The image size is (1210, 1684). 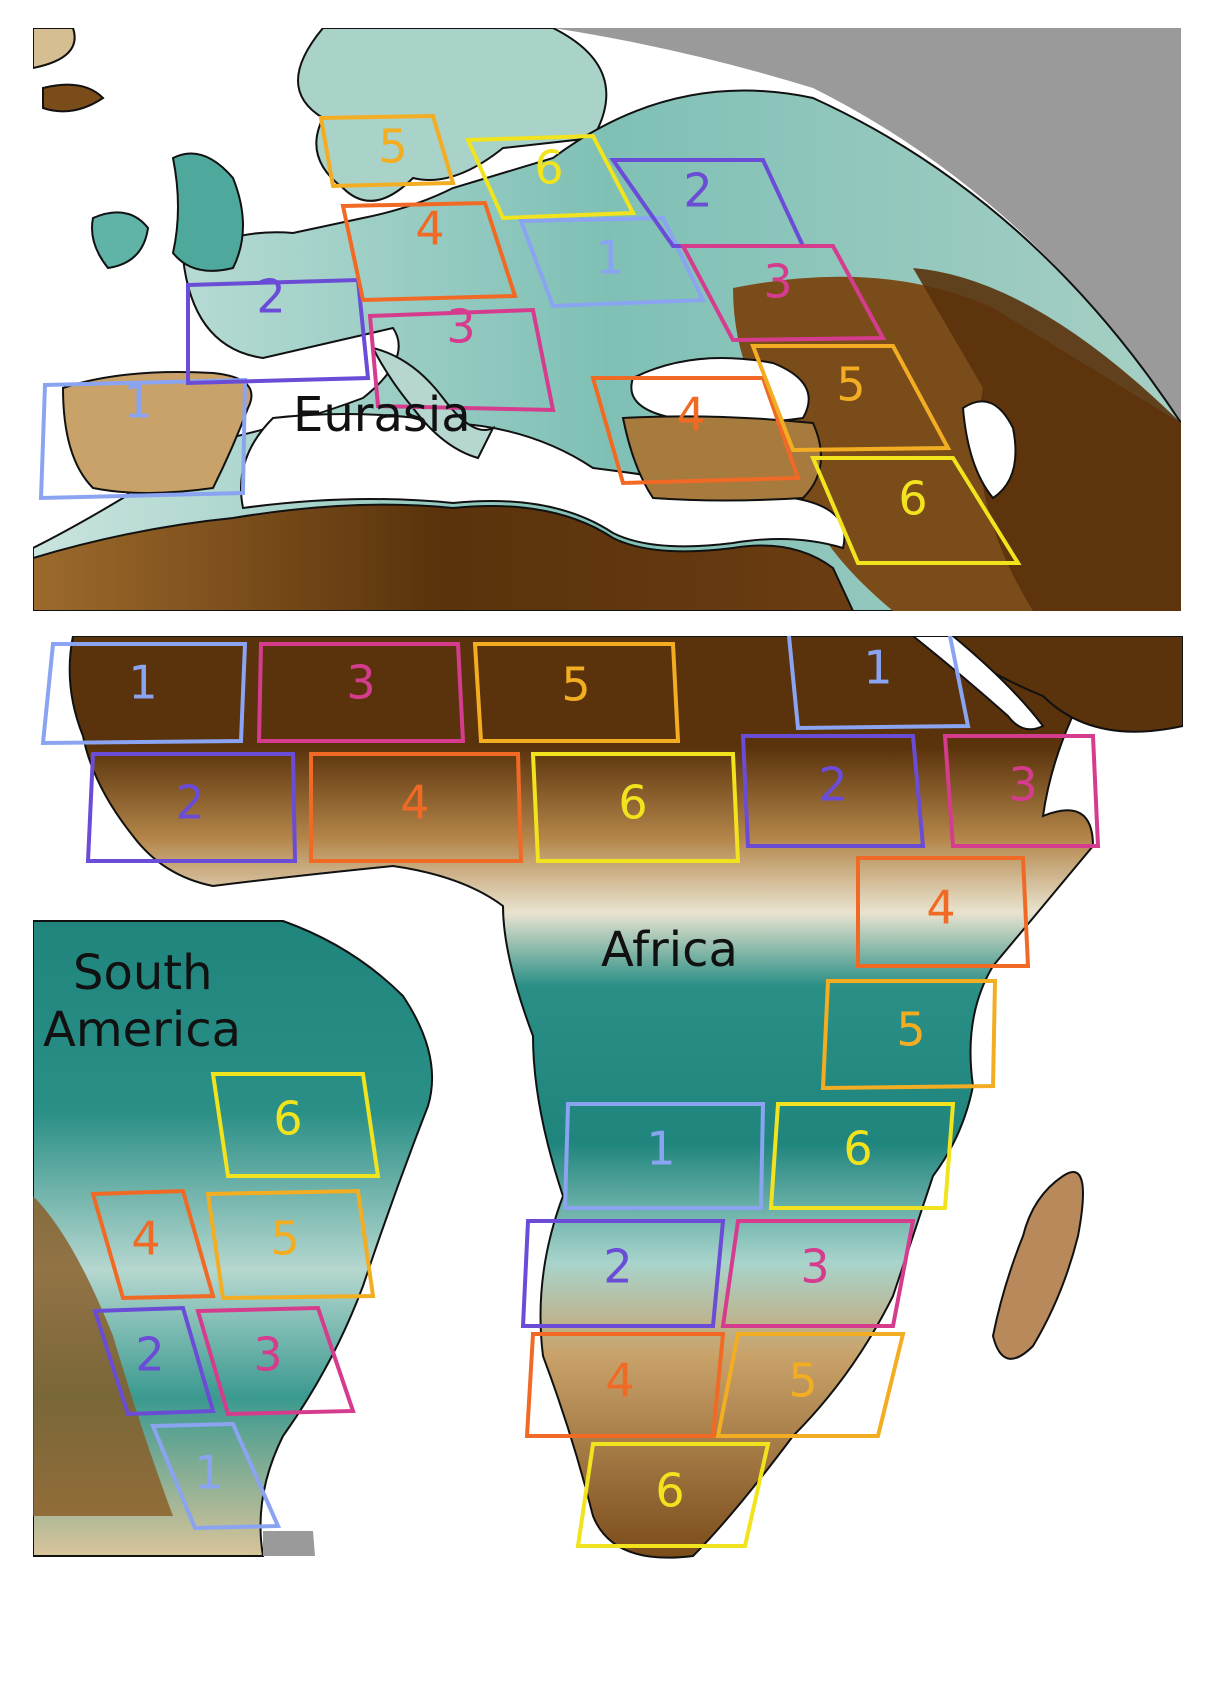 I want to click on box-4-ivory-coast, so click(x=416, y=807).